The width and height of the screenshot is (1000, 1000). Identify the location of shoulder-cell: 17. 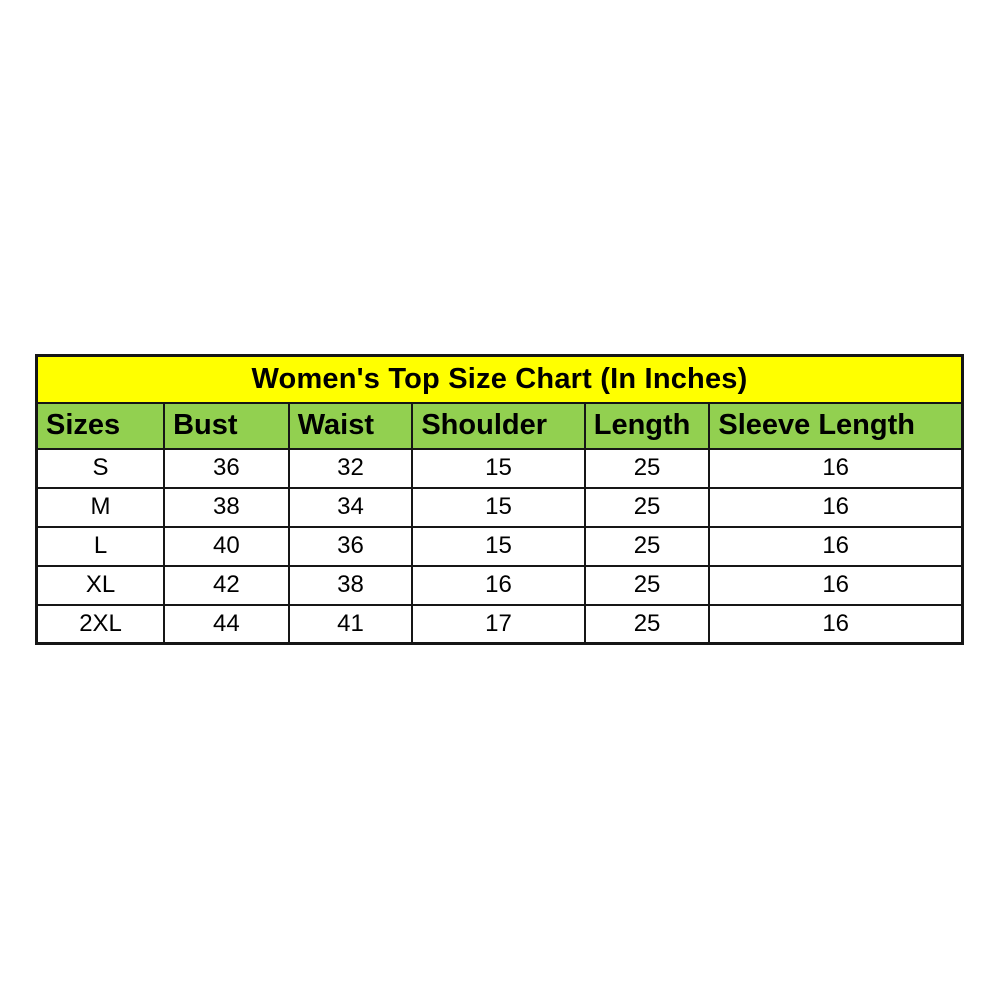
(498, 624).